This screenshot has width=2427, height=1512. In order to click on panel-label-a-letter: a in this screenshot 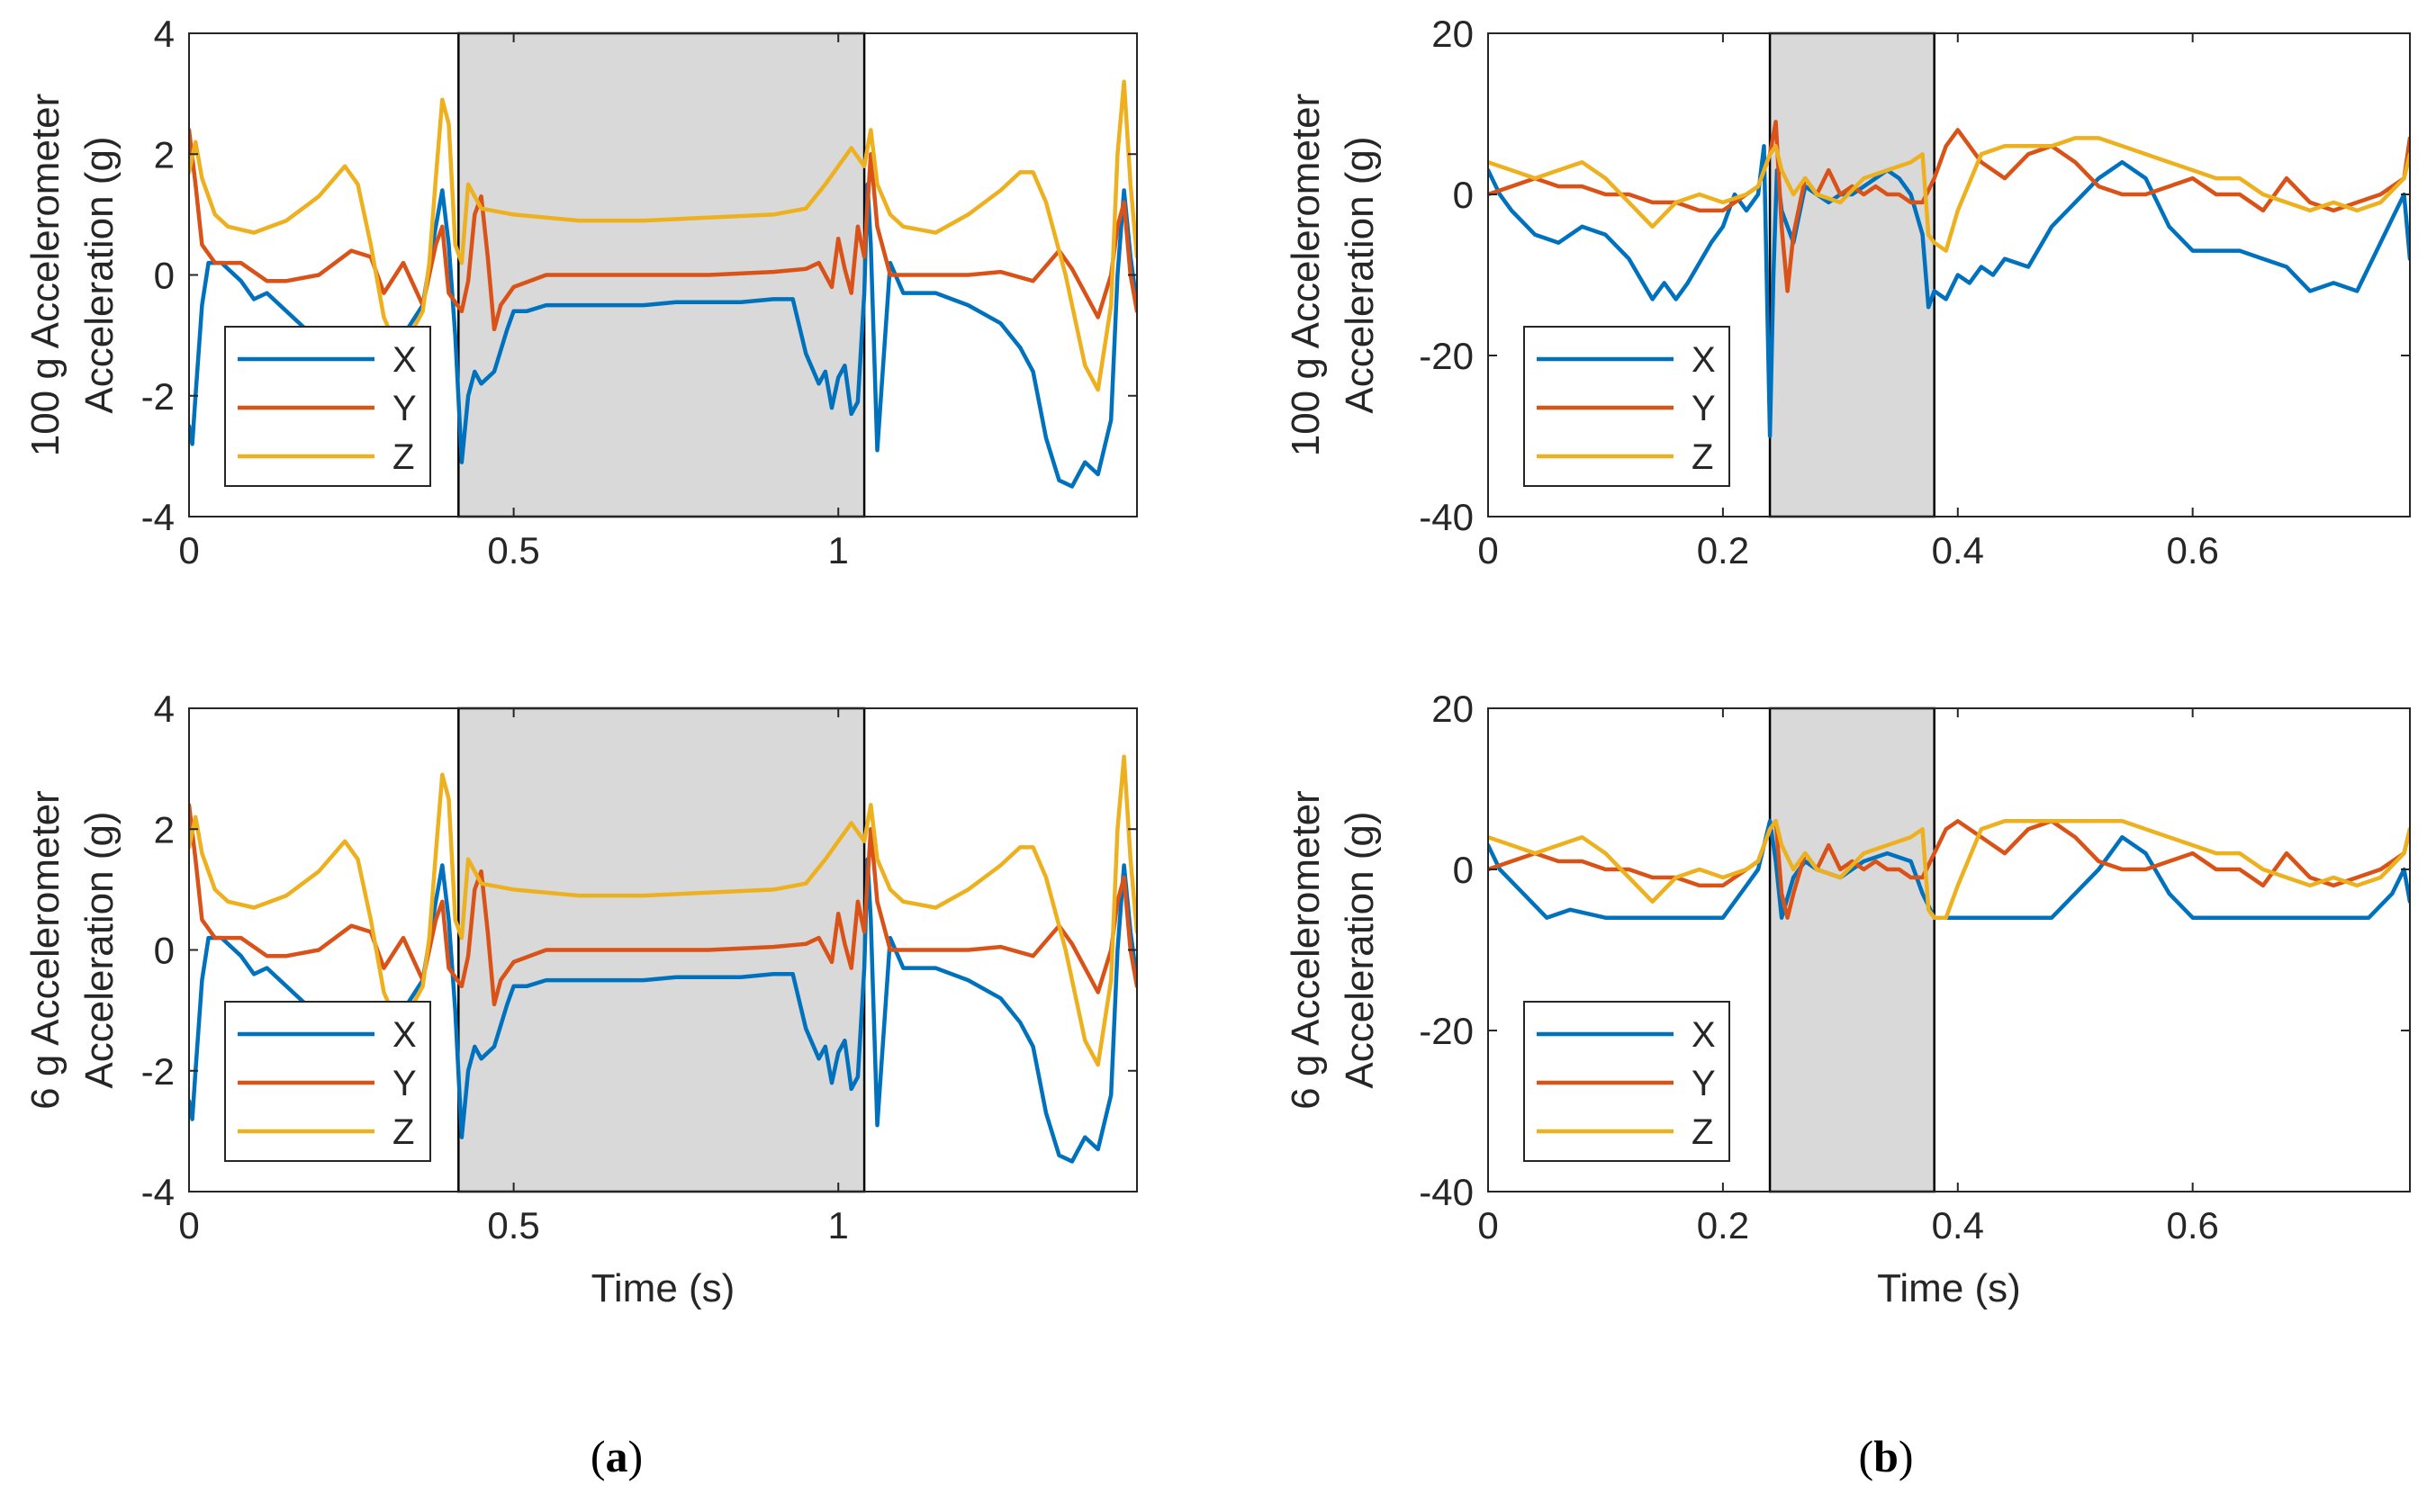, I will do `click(617, 1456)`.